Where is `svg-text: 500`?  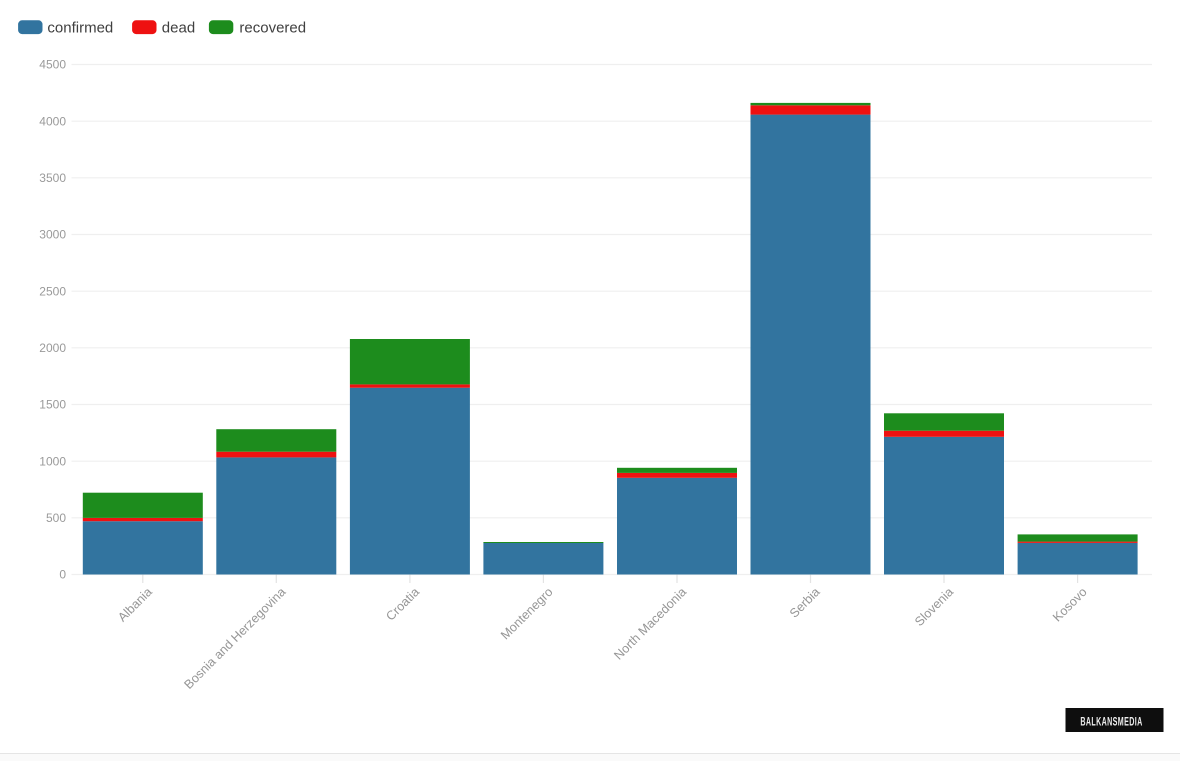 svg-text: 500 is located at coordinates (56, 518).